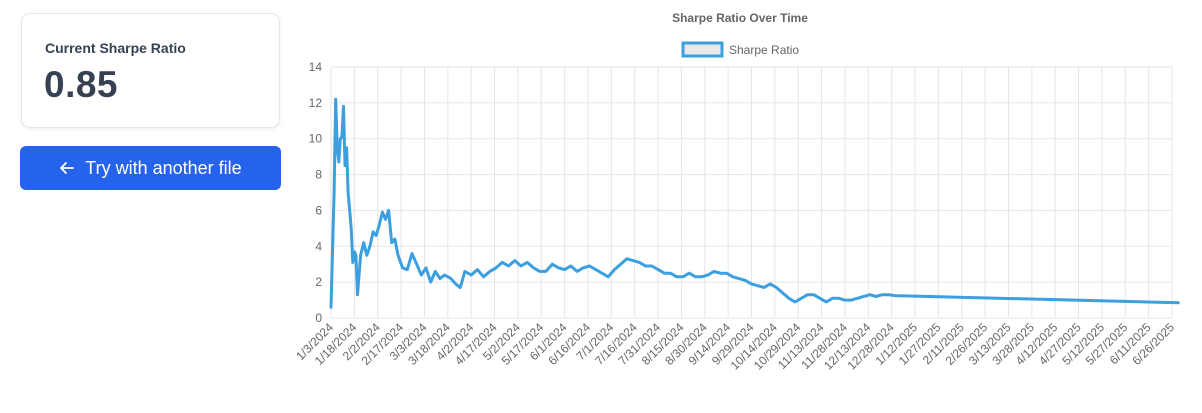  Describe the element at coordinates (318, 246) in the screenshot. I see `y-tick-label: 4` at that location.